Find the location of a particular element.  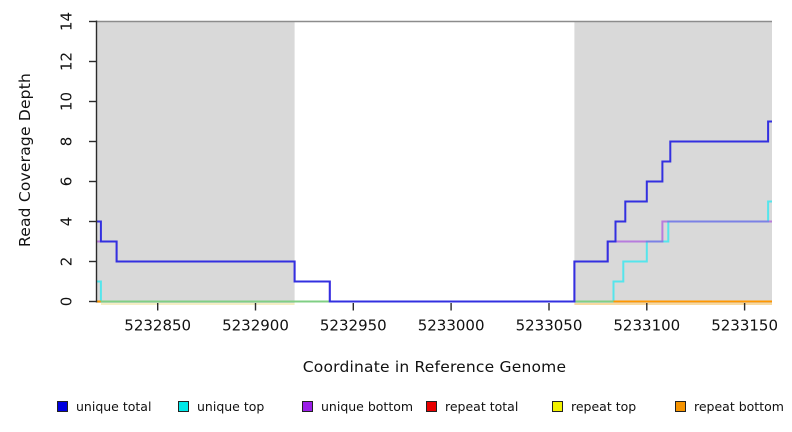

y-tick-label: 14 is located at coordinates (66, 21).